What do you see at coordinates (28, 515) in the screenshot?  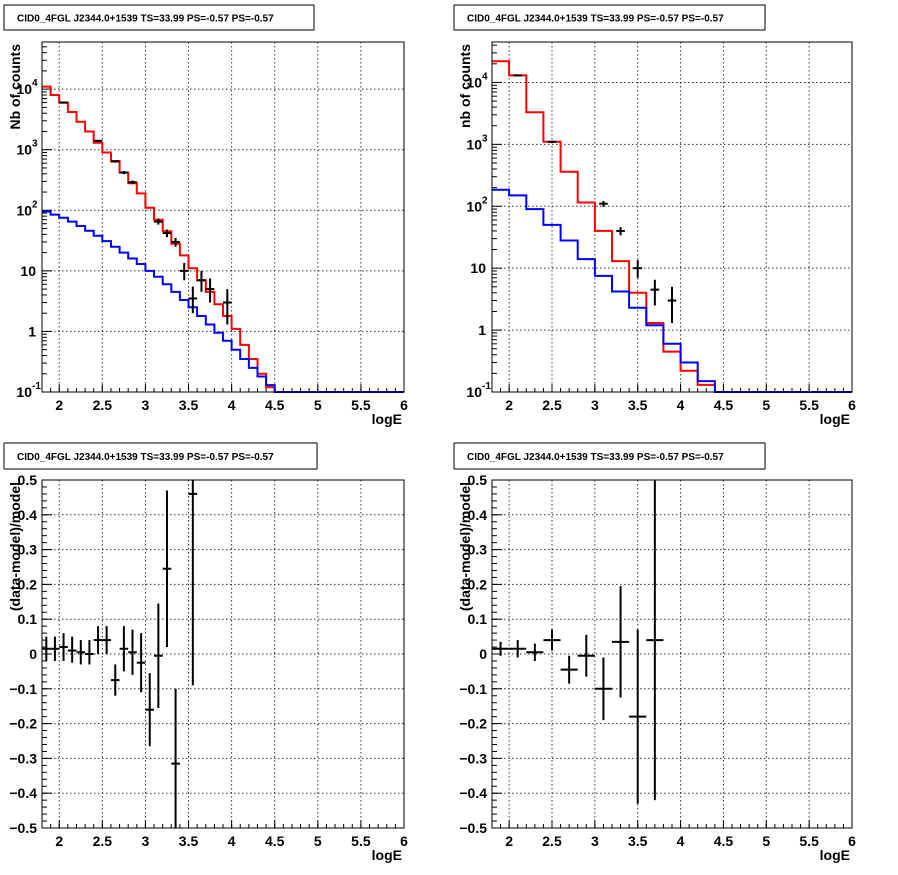 I see `y-tick-label: 0.4` at bounding box center [28, 515].